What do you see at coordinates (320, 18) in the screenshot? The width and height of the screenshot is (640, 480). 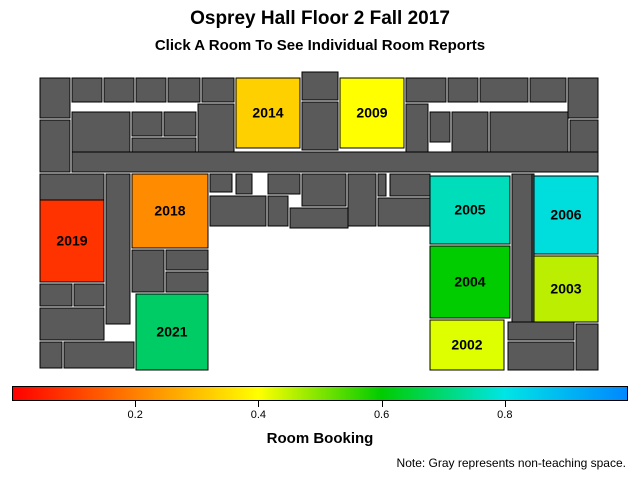 I see `page-title: Osprey Hall Floor 2 Fall 2017` at bounding box center [320, 18].